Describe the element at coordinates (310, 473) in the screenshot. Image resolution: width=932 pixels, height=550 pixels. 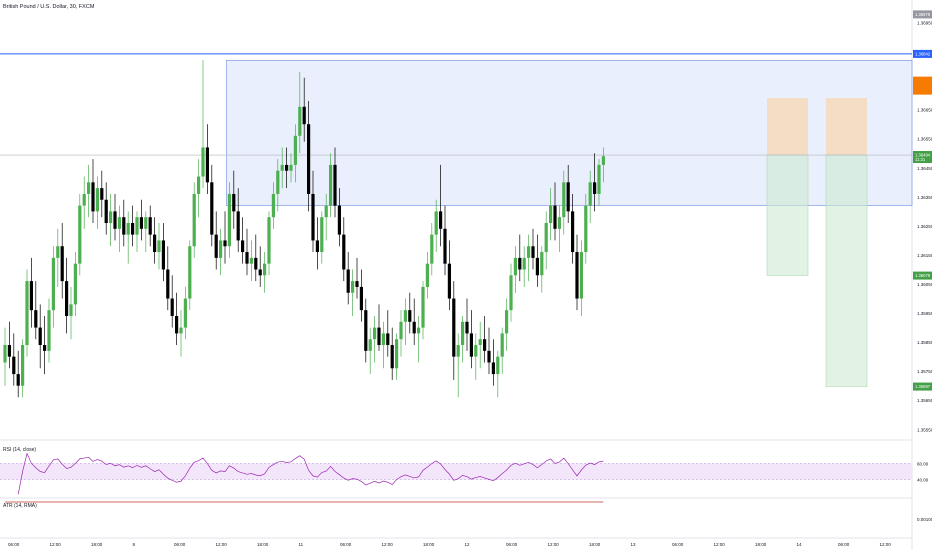
I see `rsi-line` at that location.